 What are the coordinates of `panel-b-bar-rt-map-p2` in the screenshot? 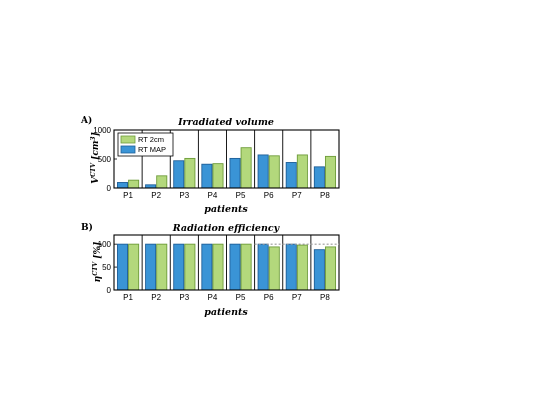 It's located at (151, 267).